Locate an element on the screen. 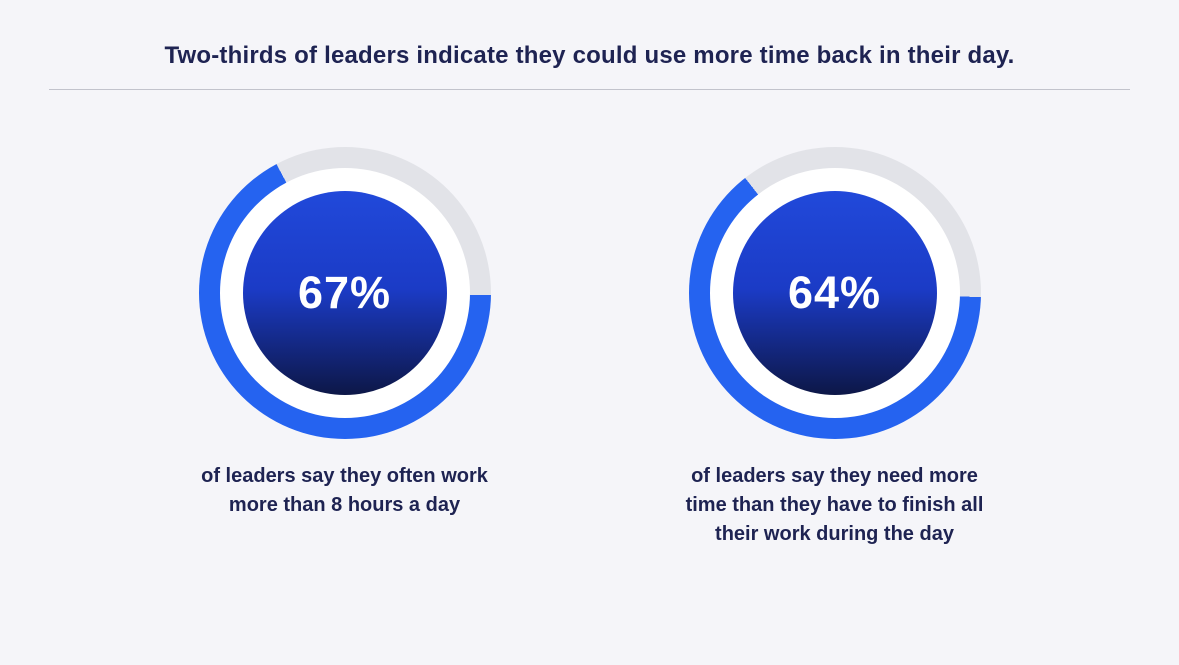 This screenshot has width=1179, height=665. donut-inner-circle: 67% is located at coordinates (344, 293).